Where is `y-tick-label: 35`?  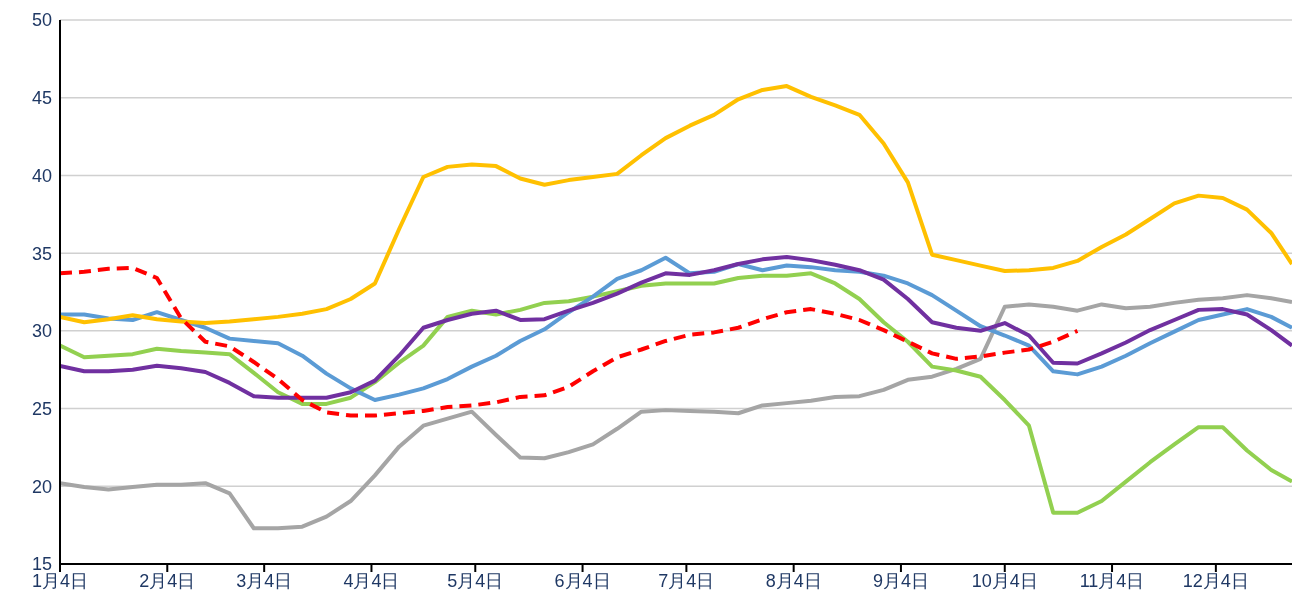
y-tick-label: 35 is located at coordinates (41, 253).